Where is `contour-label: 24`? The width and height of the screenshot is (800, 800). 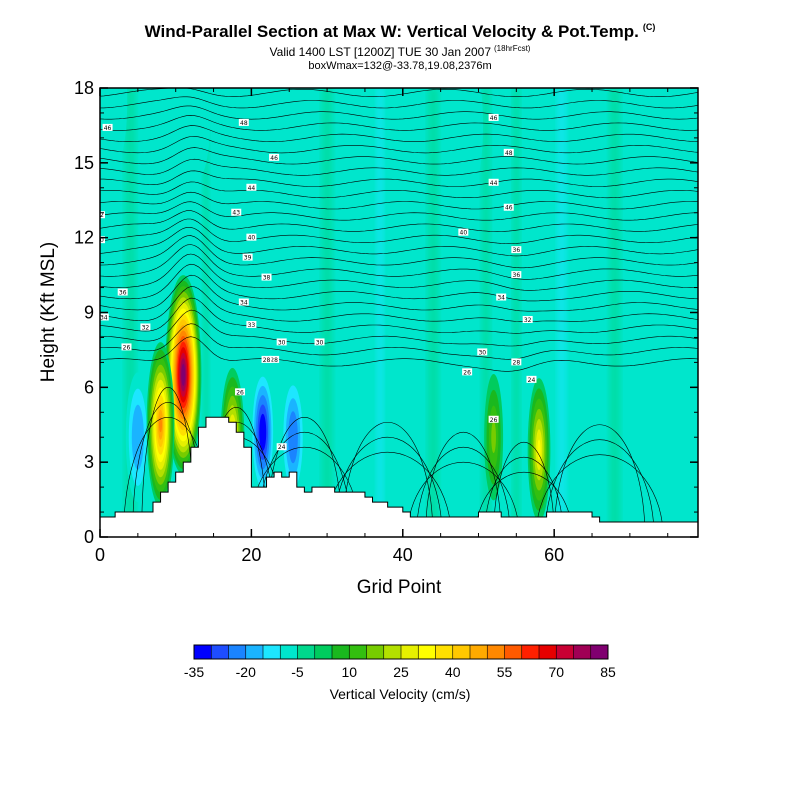
contour-label: 24 is located at coordinates (281, 447).